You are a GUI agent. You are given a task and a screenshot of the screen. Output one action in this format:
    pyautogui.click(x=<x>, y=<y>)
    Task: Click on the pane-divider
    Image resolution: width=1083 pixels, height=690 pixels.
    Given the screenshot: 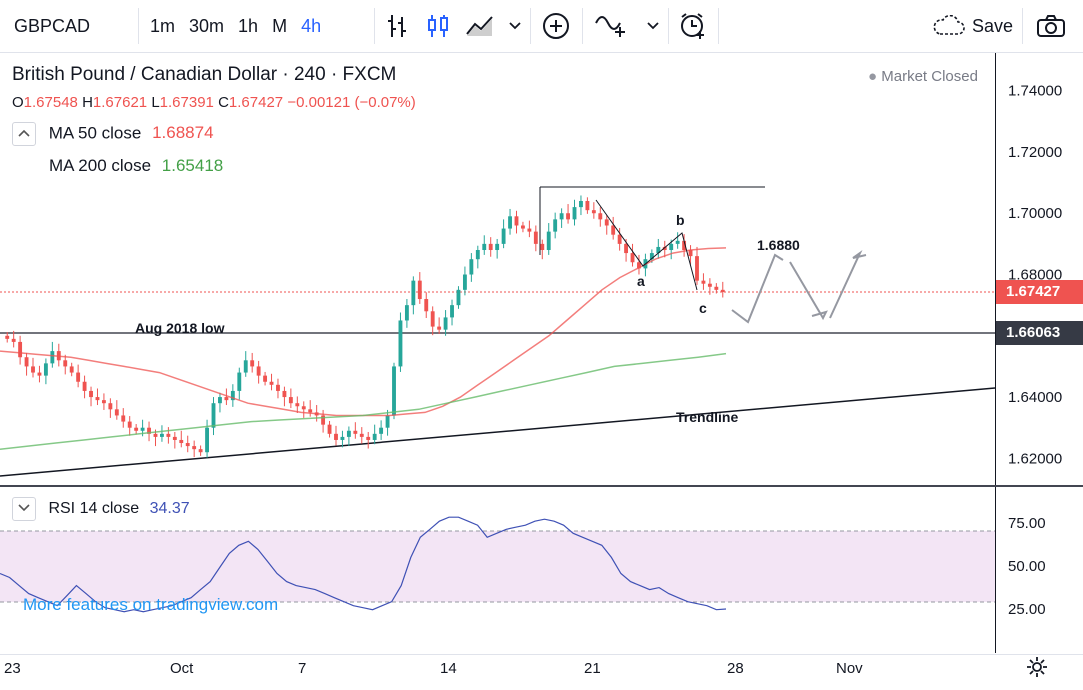 What is the action you would take?
    pyautogui.click(x=541, y=486)
    